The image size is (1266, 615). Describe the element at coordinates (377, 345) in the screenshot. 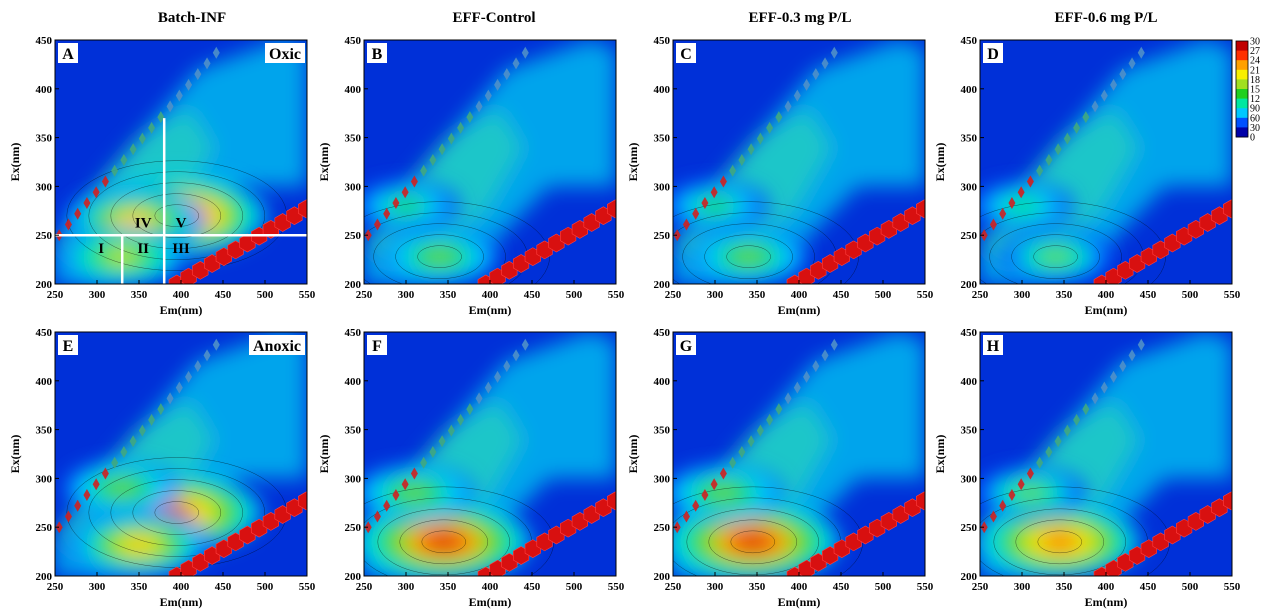

I see `panel-letter-box: F` at that location.